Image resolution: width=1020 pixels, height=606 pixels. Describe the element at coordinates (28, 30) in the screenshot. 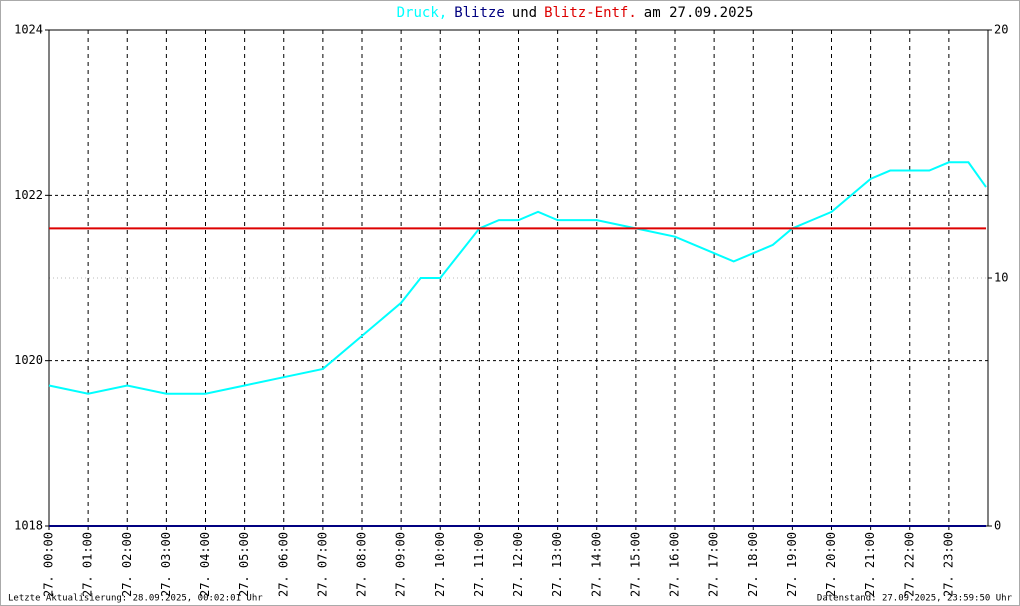

I see `y-tick-label: 1024` at that location.